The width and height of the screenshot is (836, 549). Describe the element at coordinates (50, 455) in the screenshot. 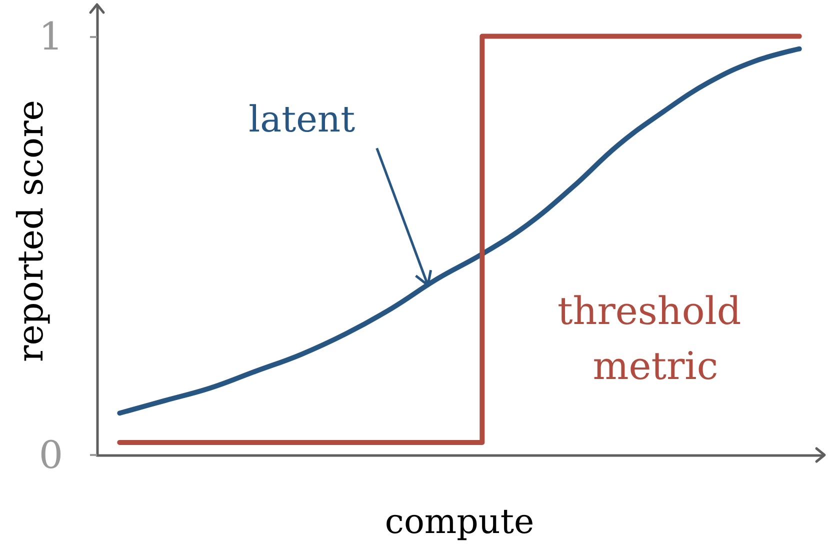

I see `y-tick-label: 0` at that location.